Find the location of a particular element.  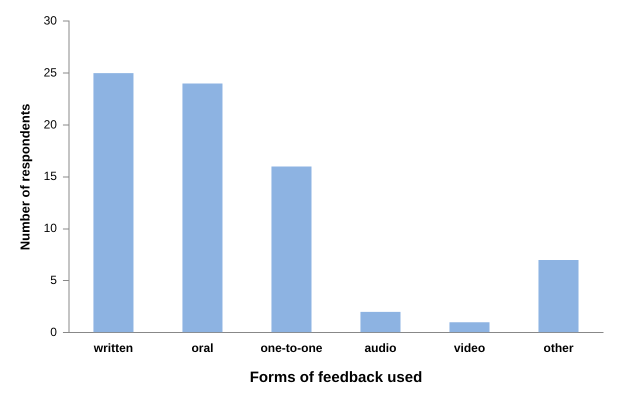

y-tick-label: 0 is located at coordinates (54, 331).